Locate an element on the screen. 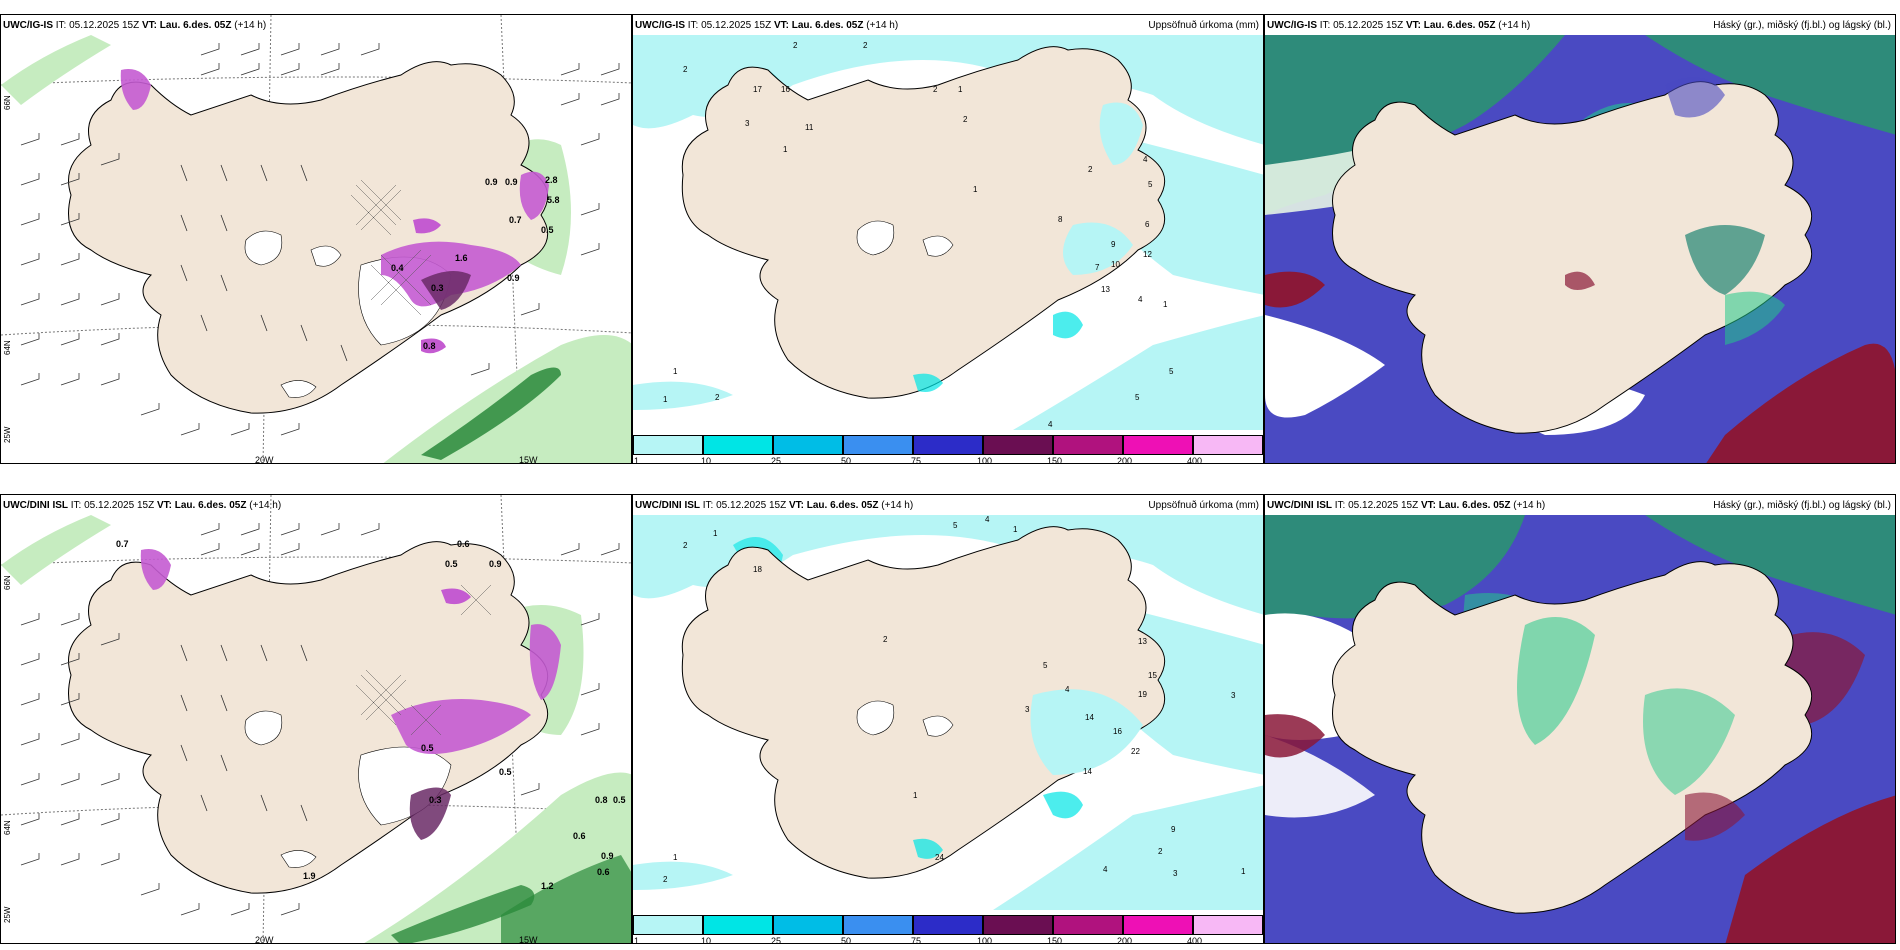 This screenshot has height=950, width=1900. map-accum-row2 is located at coordinates (948, 712).